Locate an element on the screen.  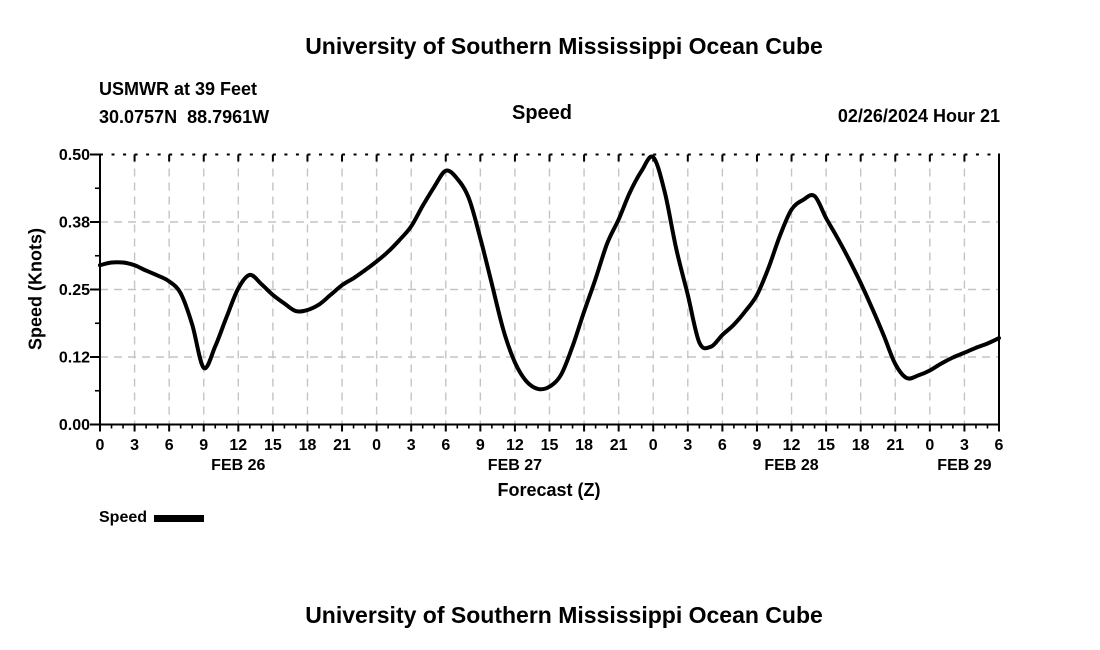
chart-legend: Speed is located at coordinates (152, 518).